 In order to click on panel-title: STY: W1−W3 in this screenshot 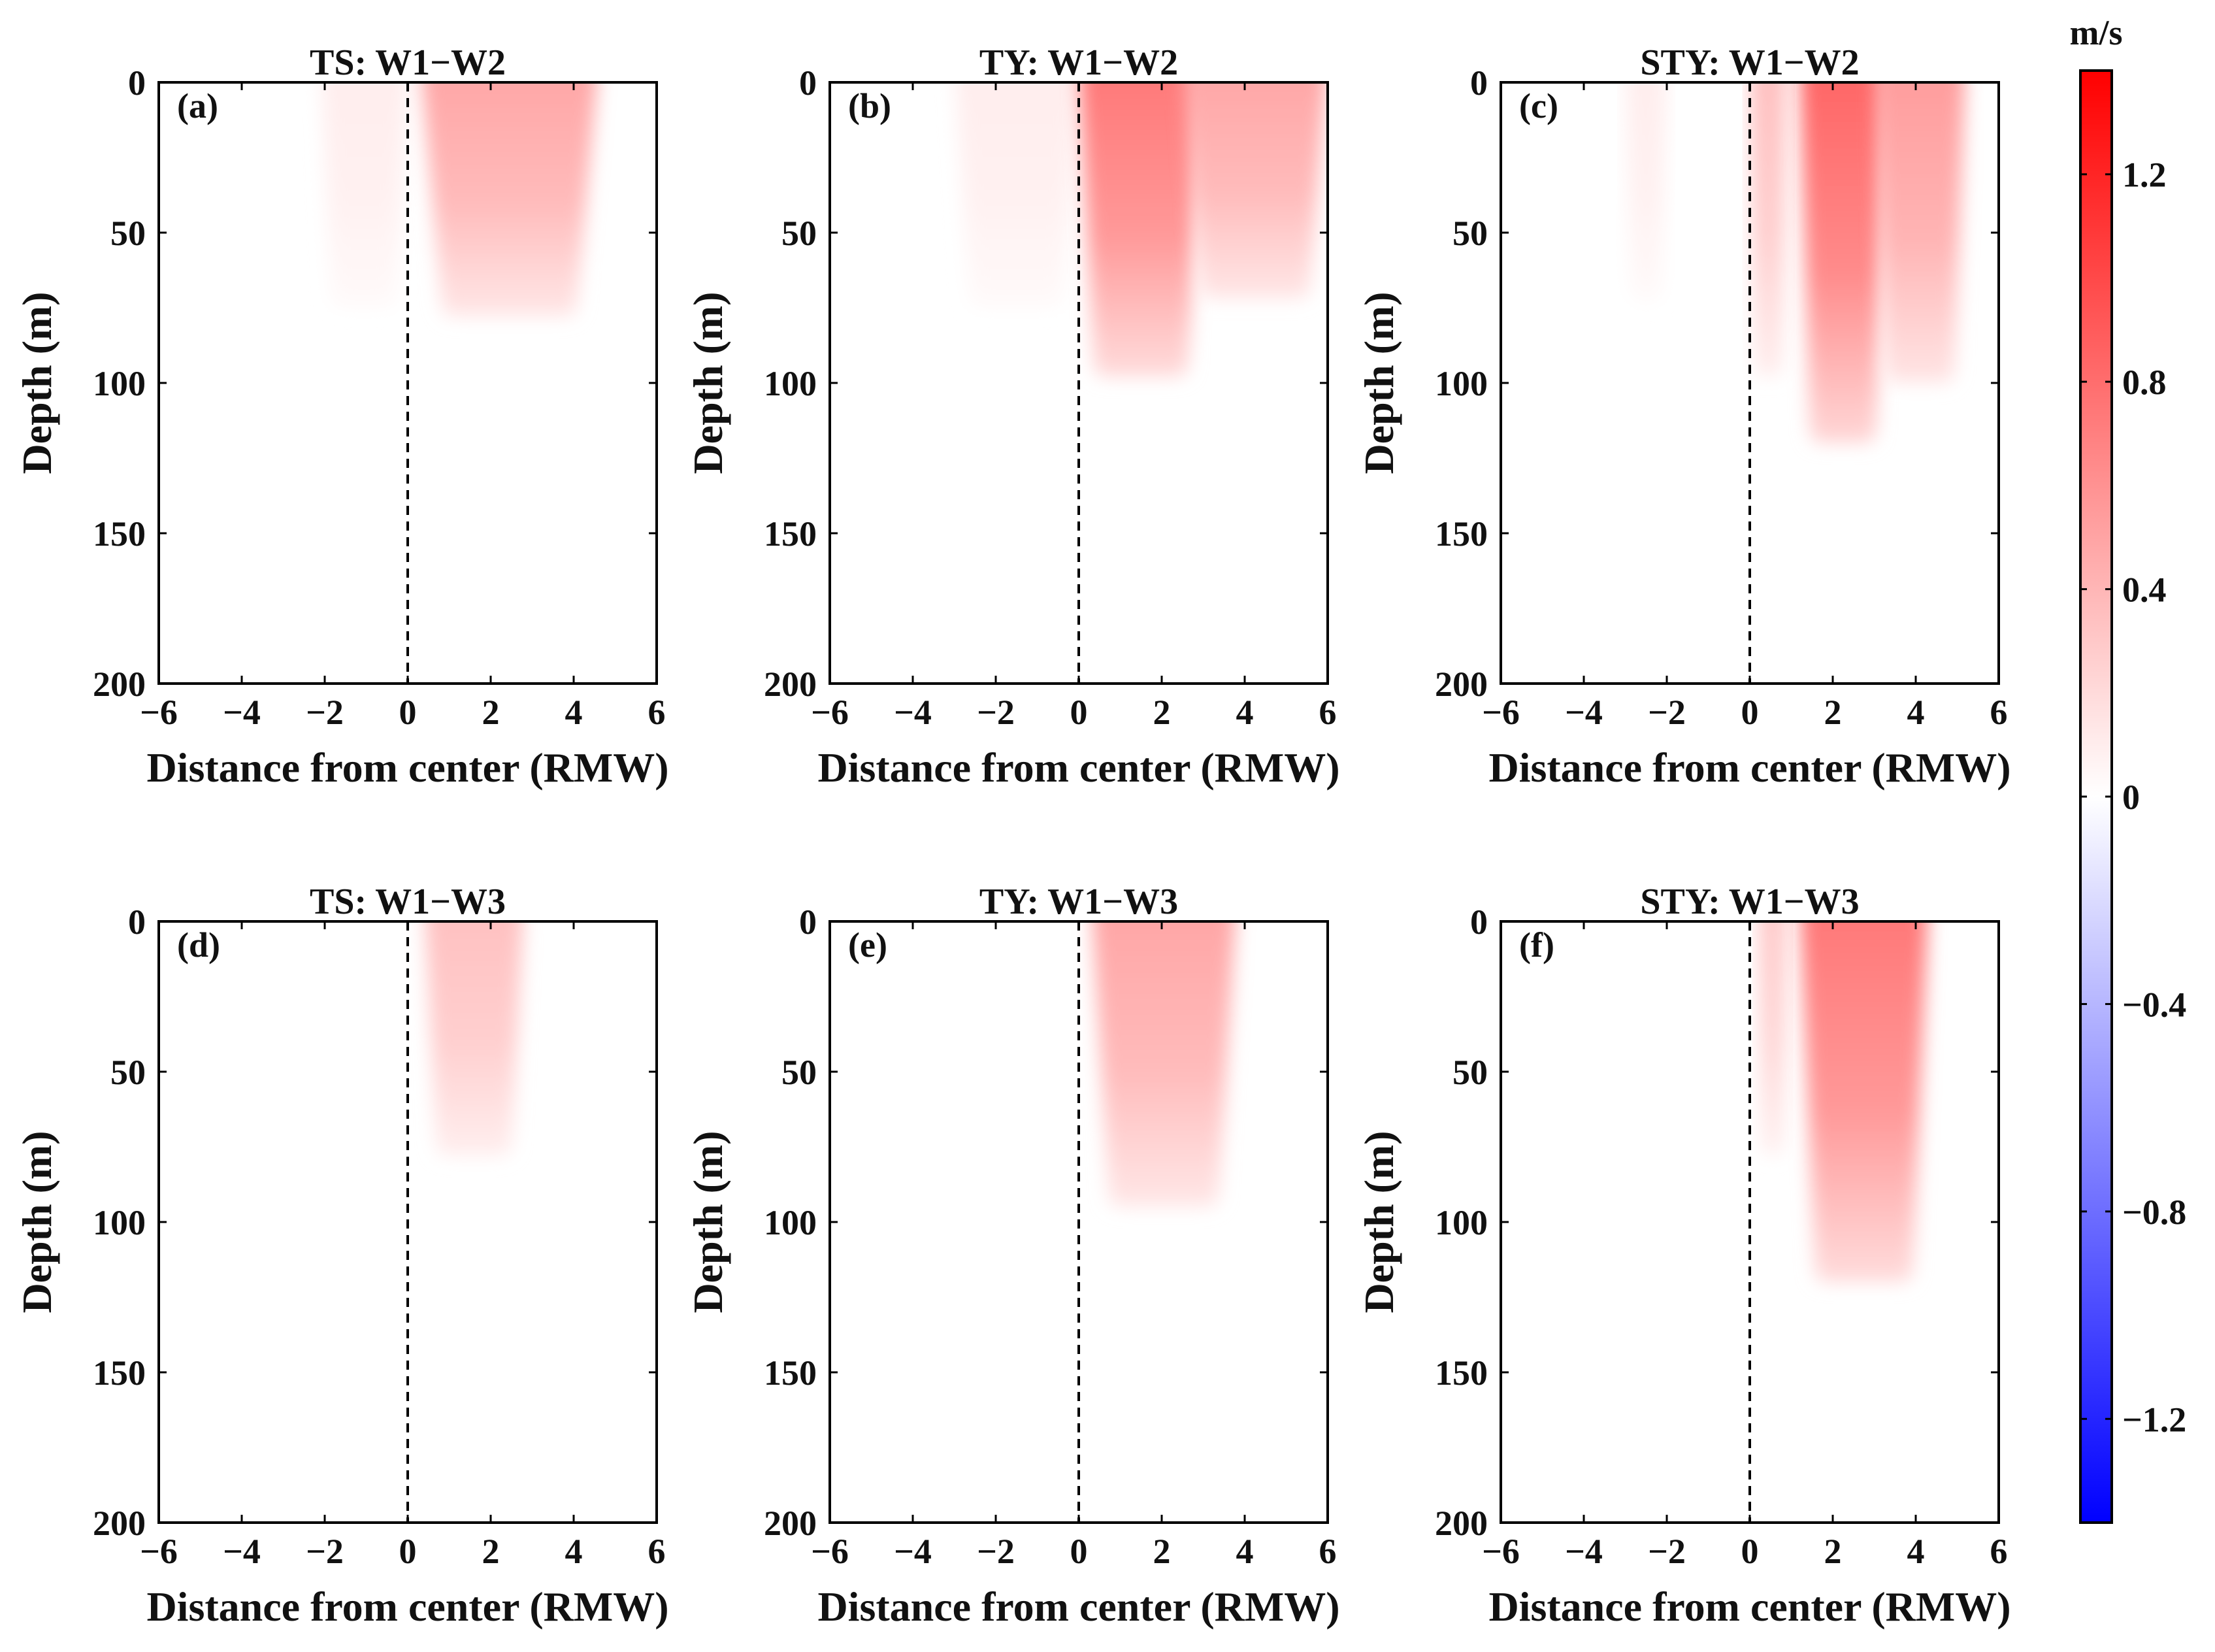, I will do `click(1750, 902)`.